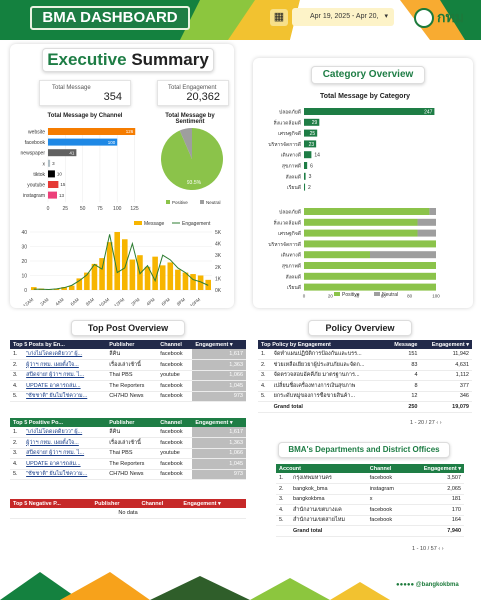 This screenshot has width=481, height=600. Describe the element at coordinates (175, 443) in the screenshot. I see `table-cell: facebook` at that location.